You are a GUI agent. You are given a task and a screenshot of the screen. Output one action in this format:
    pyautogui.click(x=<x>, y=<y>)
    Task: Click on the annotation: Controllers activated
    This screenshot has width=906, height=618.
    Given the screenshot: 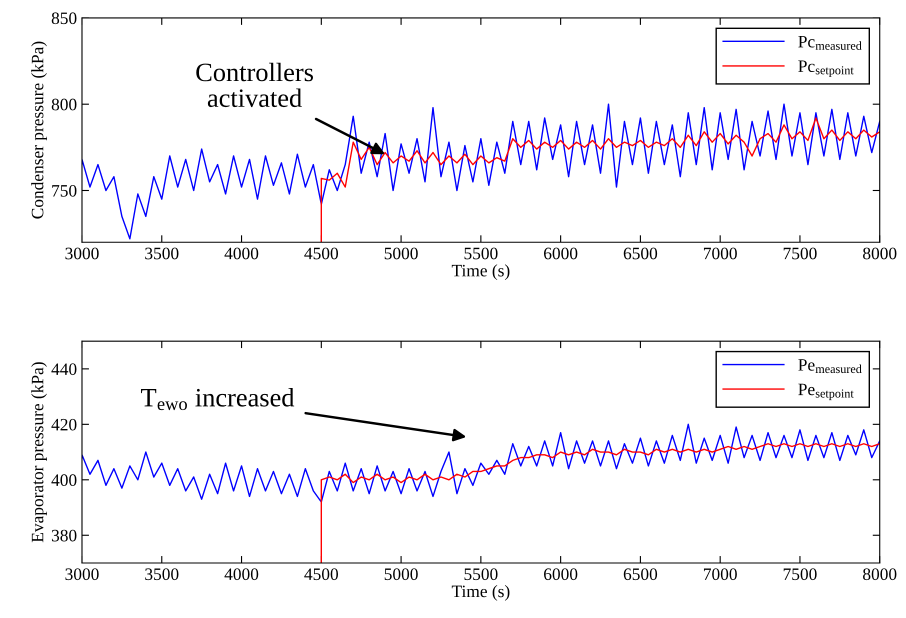 What is the action you would take?
    pyautogui.click(x=254, y=85)
    